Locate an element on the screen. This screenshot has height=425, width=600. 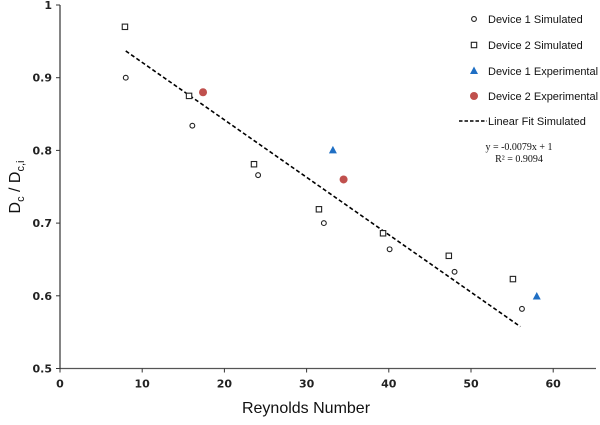
y-tick-label: 1 is located at coordinates (48, 6).